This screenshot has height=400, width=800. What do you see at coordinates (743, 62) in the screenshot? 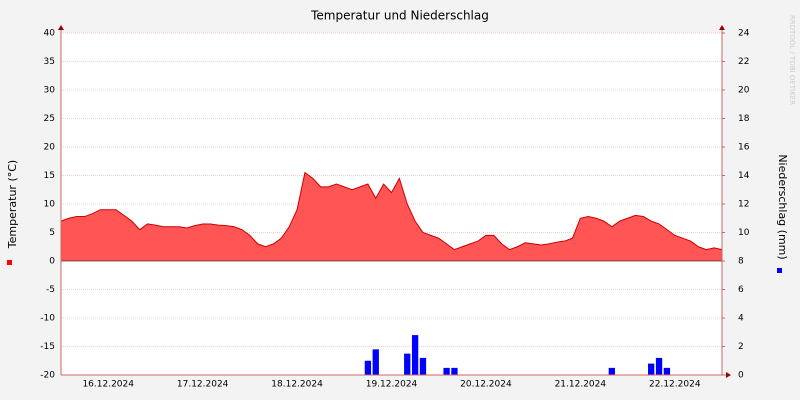
I see `y2-tick-label: 22` at bounding box center [743, 62].